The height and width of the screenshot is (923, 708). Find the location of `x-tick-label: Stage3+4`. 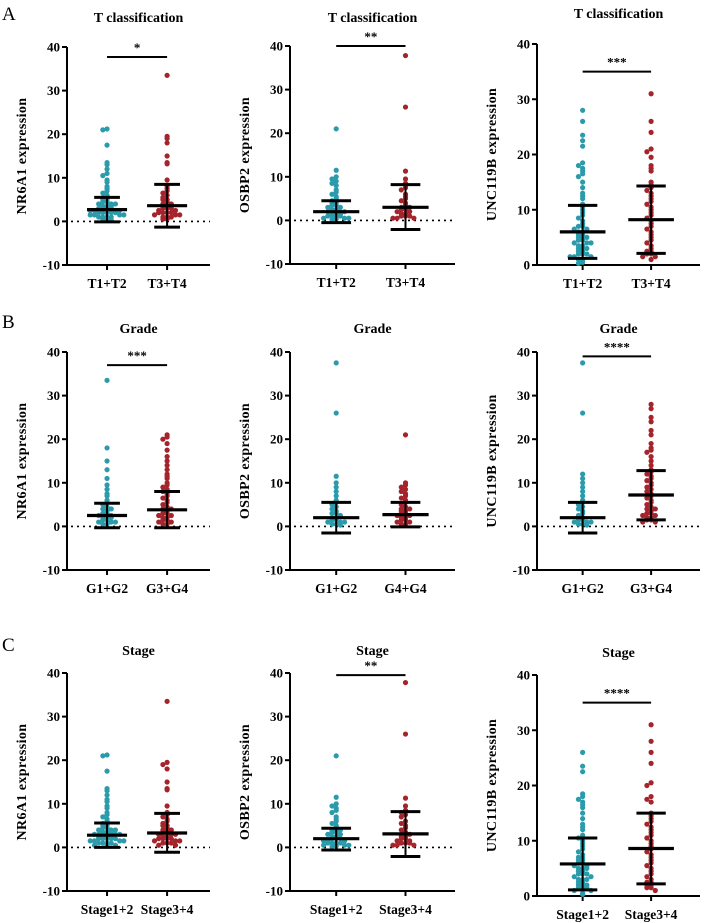

x-tick-label: Stage3+4 is located at coordinates (651, 914).